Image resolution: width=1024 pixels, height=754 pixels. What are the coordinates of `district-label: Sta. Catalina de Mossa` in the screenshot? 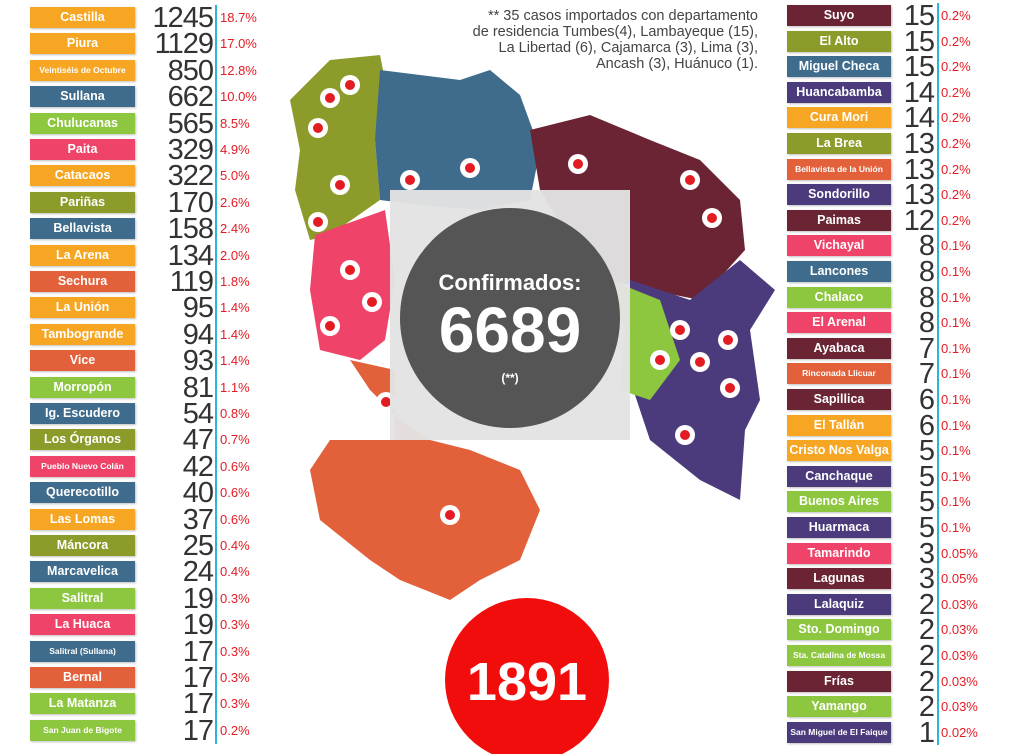 It's located at (839, 655).